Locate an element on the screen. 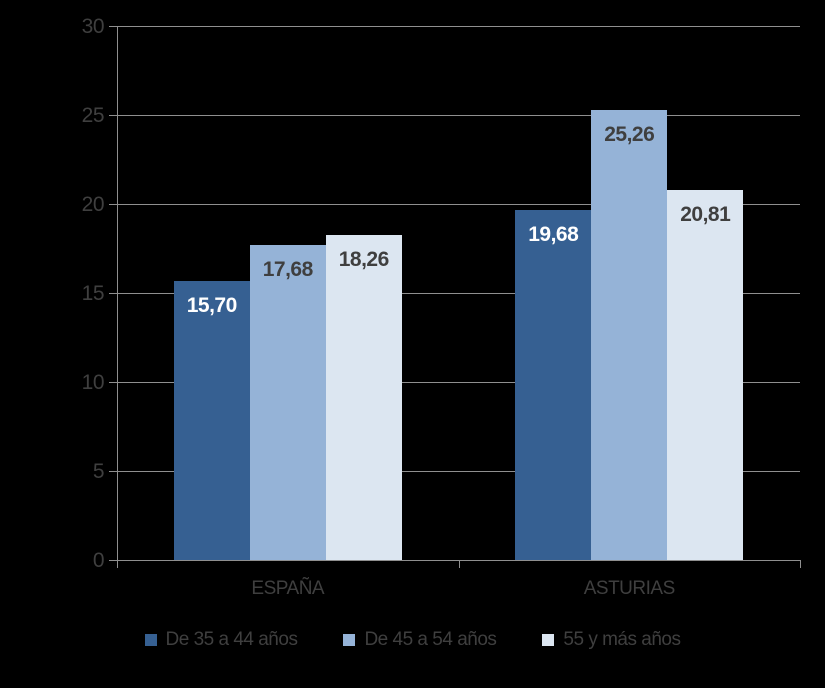 This screenshot has height=688, width=825. legend-item-de-45-a-54-anos: De 45 a 54 años is located at coordinates (420, 640).